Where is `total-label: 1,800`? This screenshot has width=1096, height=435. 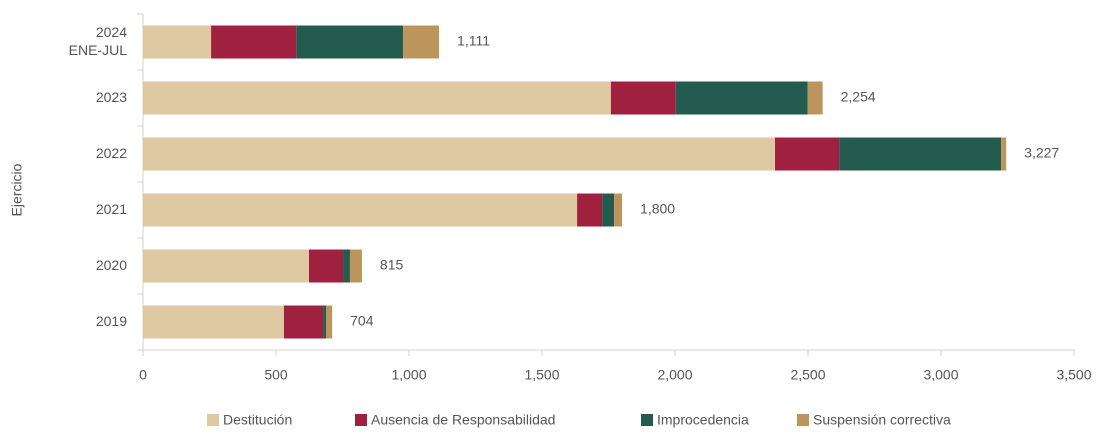
total-label: 1,800 is located at coordinates (657, 209).